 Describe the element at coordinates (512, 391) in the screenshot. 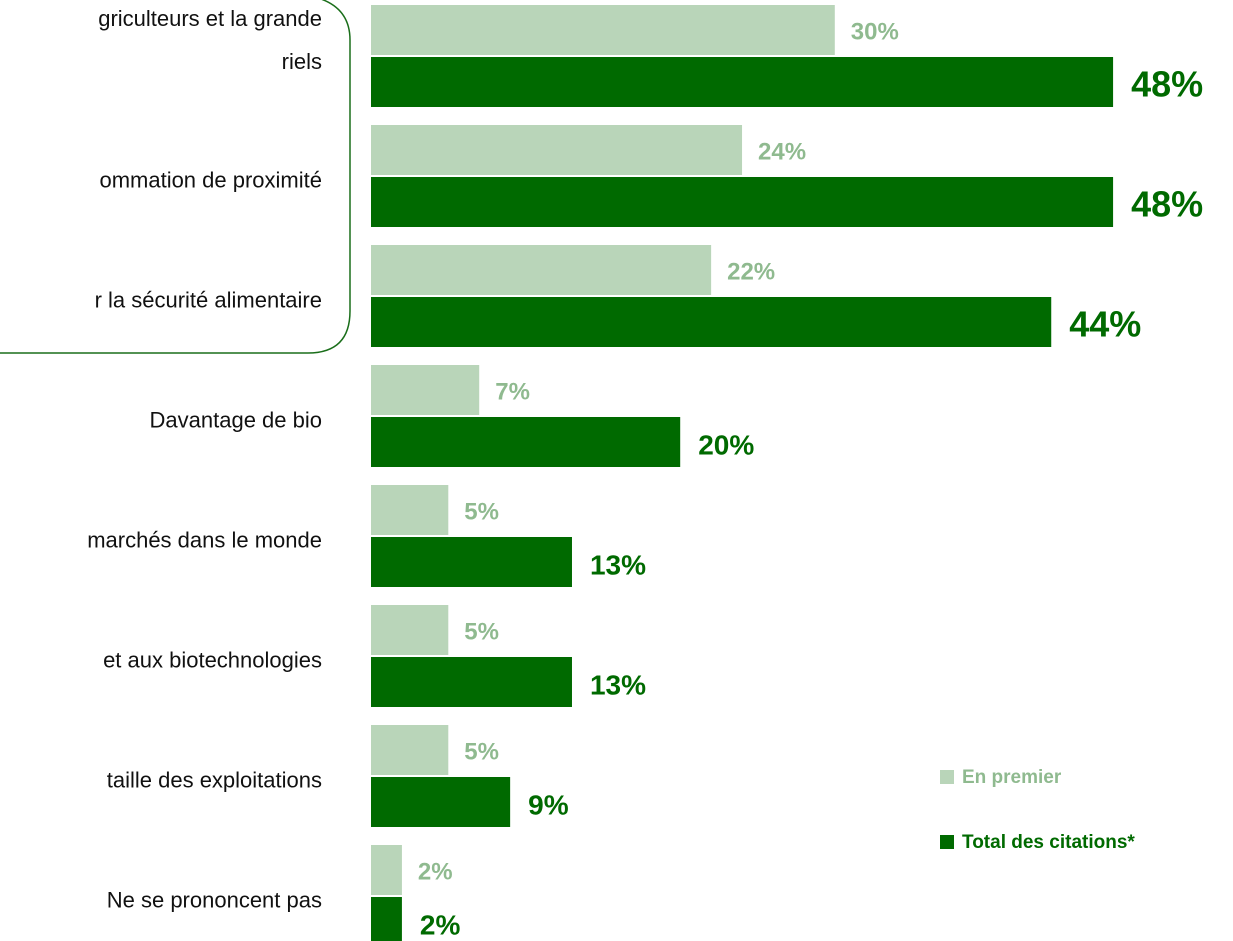

I see `value-label: 7%` at that location.